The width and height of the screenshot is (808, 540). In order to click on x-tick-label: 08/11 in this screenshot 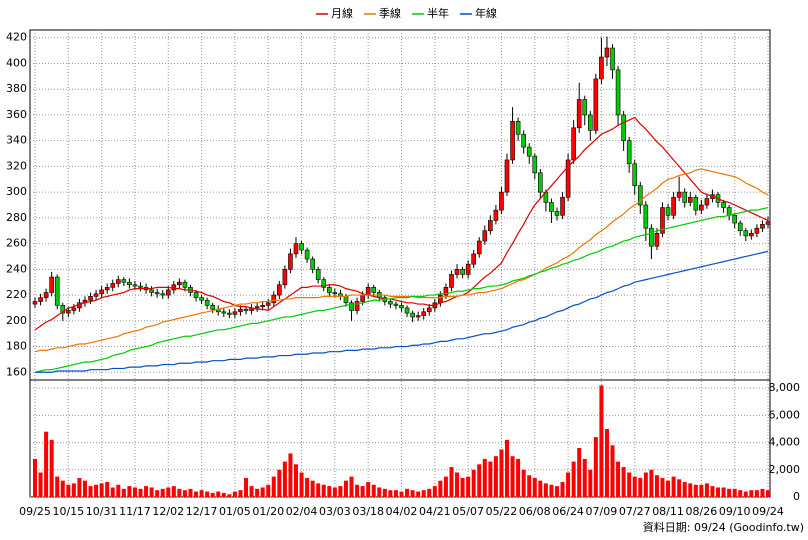, I will do `click(668, 511)`.